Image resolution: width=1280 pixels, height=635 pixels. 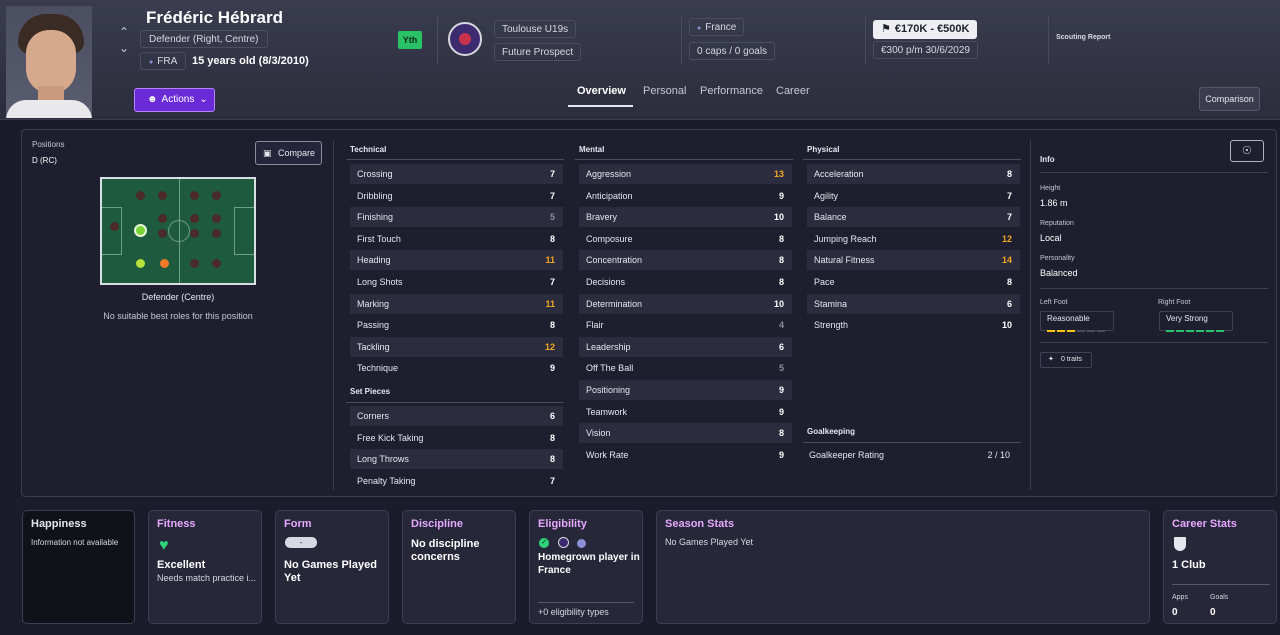 I want to click on eligibility-more: +0 eligibility types, so click(x=573, y=612).